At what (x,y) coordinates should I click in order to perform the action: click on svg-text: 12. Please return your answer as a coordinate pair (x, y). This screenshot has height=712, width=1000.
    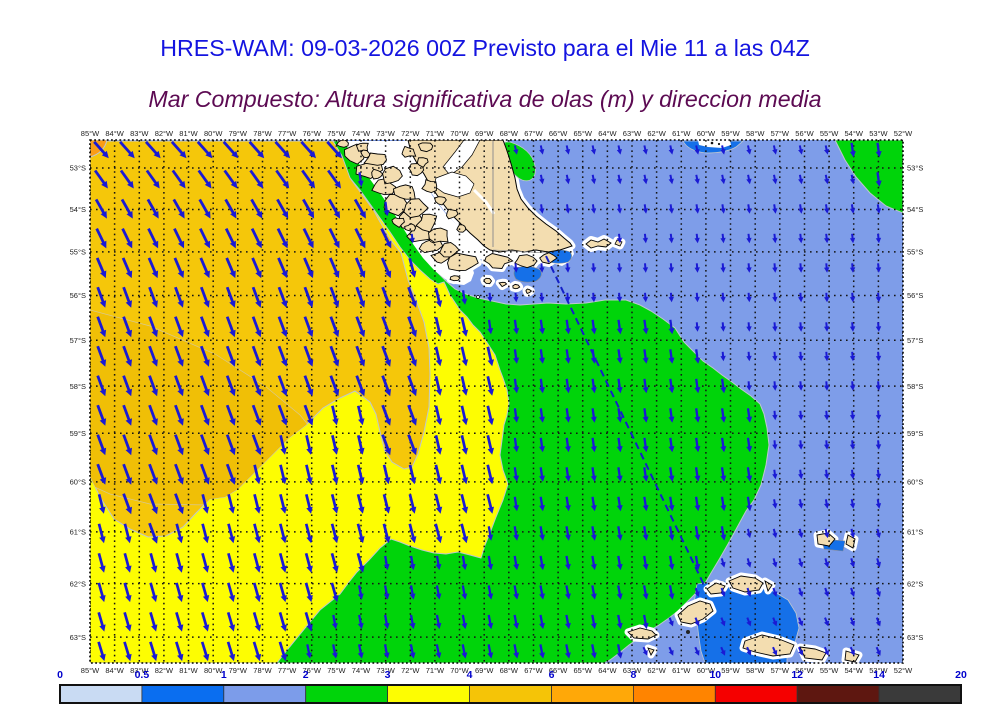
    Looking at the image, I should click on (797, 675).